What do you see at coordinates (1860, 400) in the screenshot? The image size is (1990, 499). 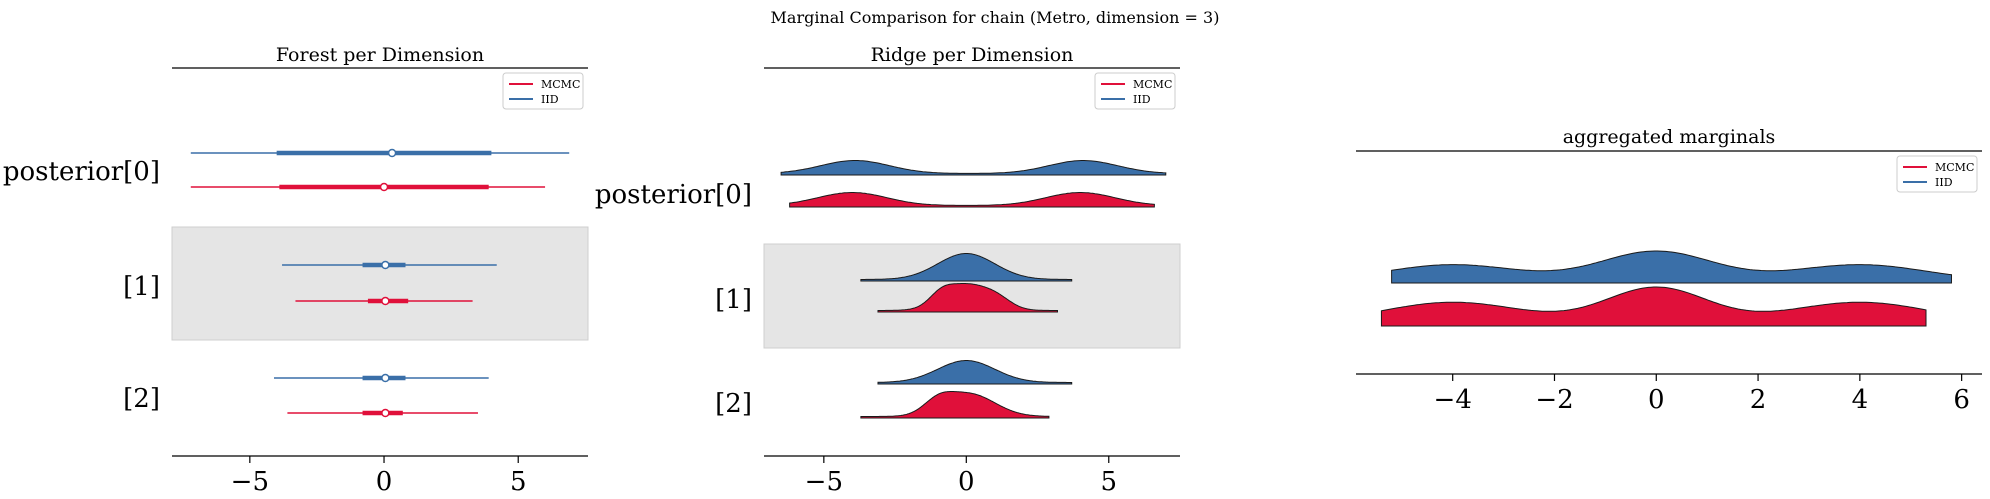 I see `agg-x-tick-label: 4` at bounding box center [1860, 400].